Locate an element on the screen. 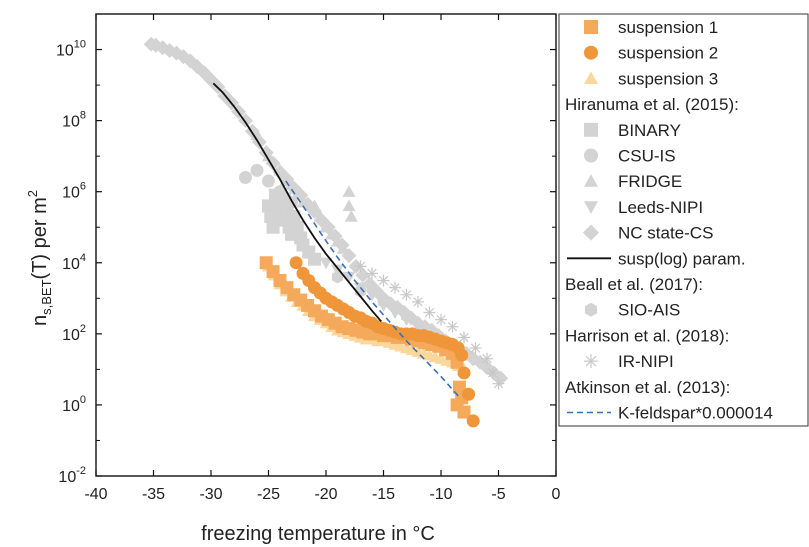  legend-item-beall-et-al-2017: Beall et al. (2017): is located at coordinates (634, 284).